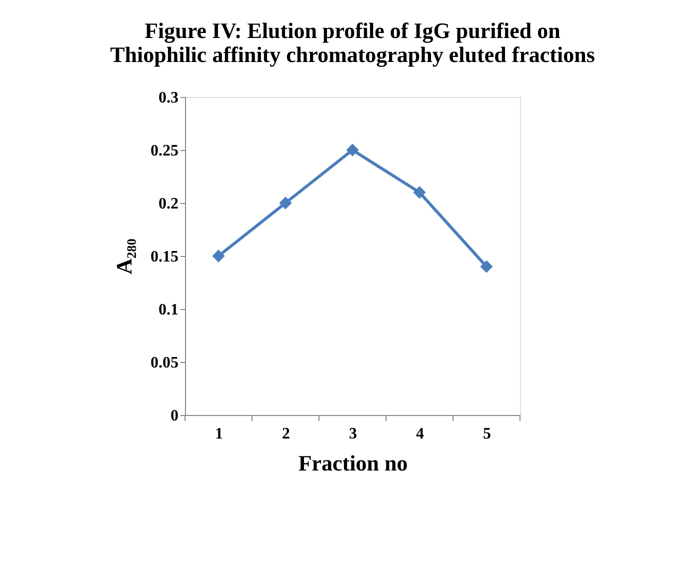 This screenshot has height=578, width=674. What do you see at coordinates (168, 204) in the screenshot?
I see `y-tick-label: 0.2` at bounding box center [168, 204].